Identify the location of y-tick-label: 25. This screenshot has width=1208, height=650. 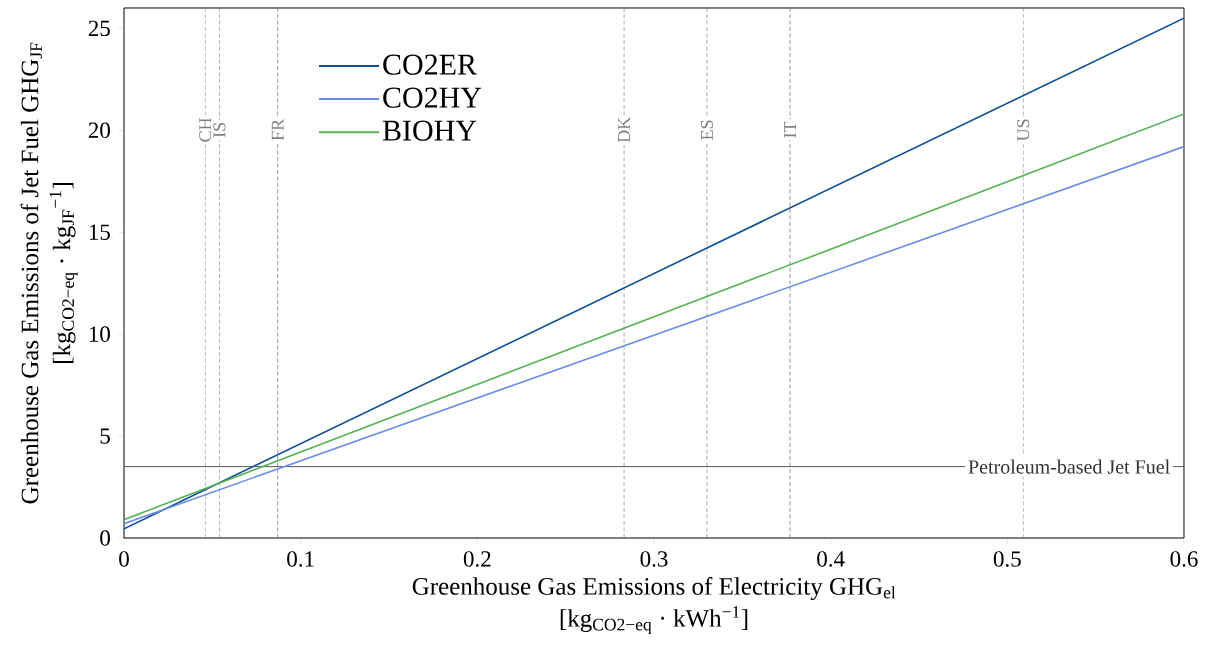
(99, 28).